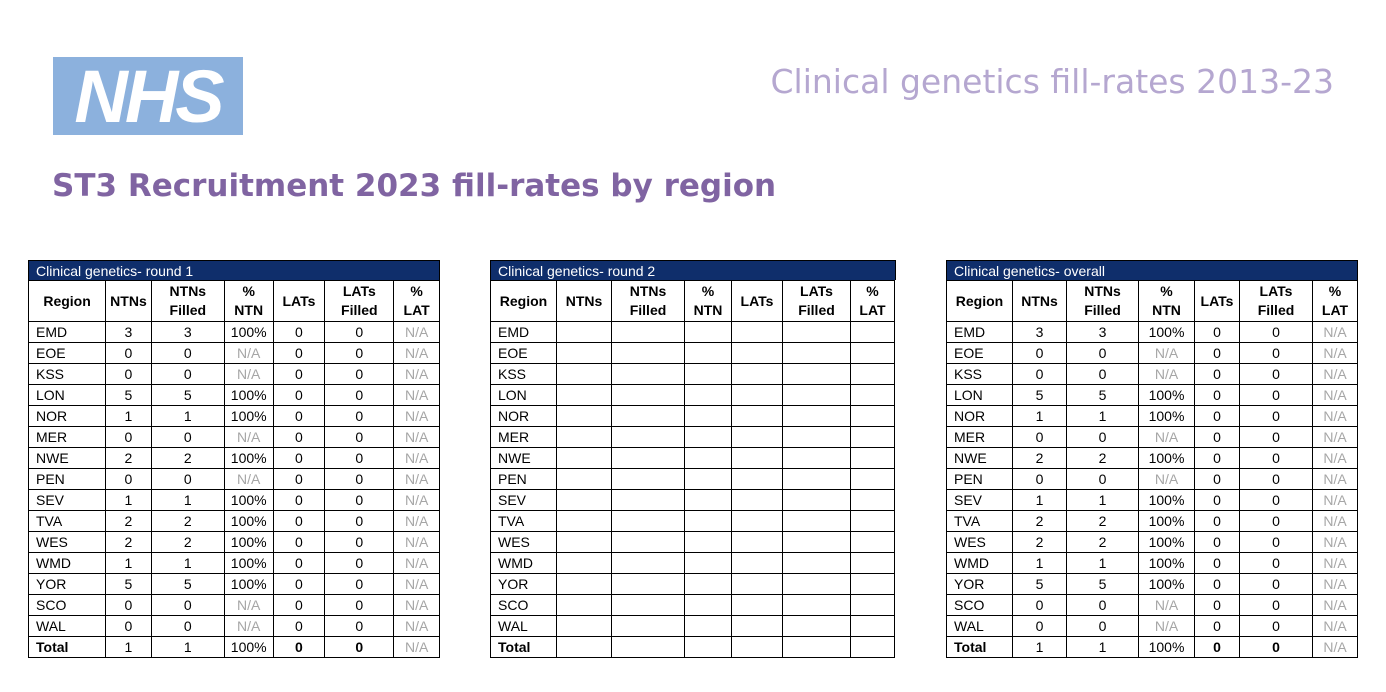 Image resolution: width=1386 pixels, height=692 pixels. I want to click on cell-region: PEN, so click(67, 479).